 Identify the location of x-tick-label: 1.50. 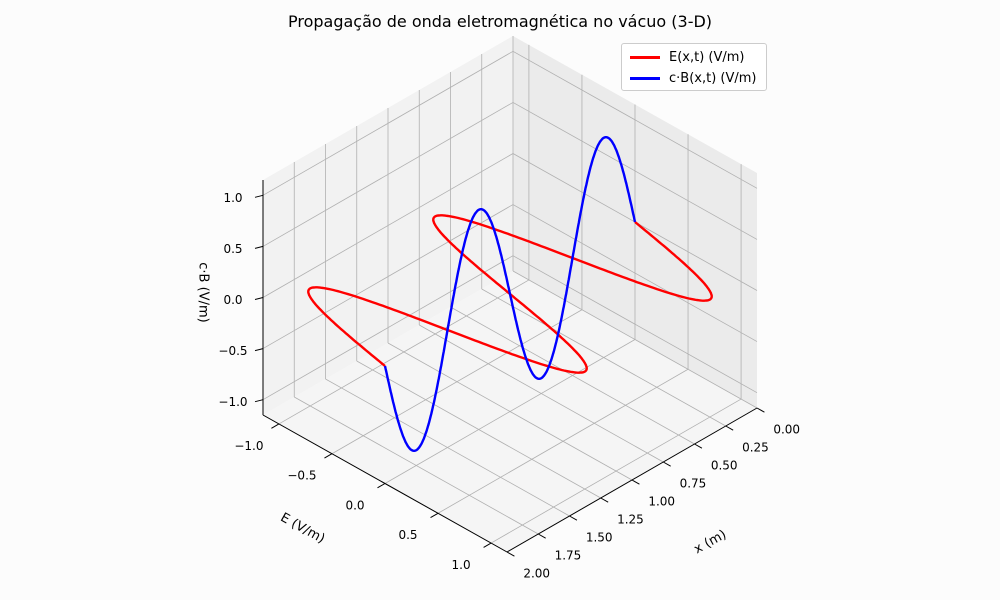
(599, 537).